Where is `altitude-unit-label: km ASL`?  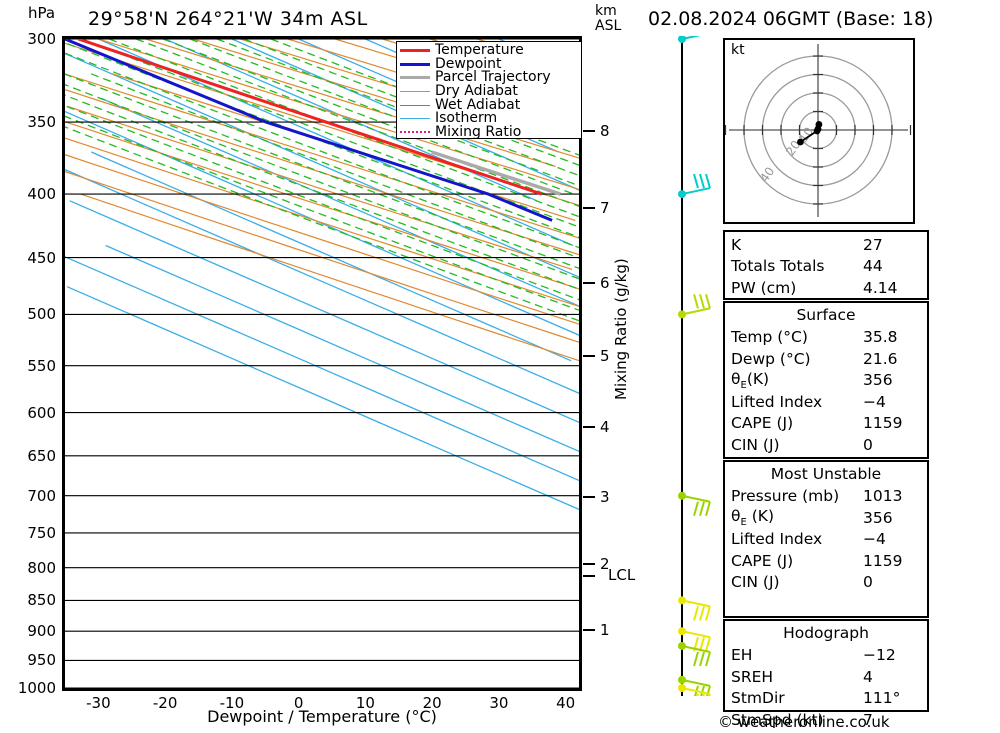
altitude-unit-label: km ASL is located at coordinates (608, 19).